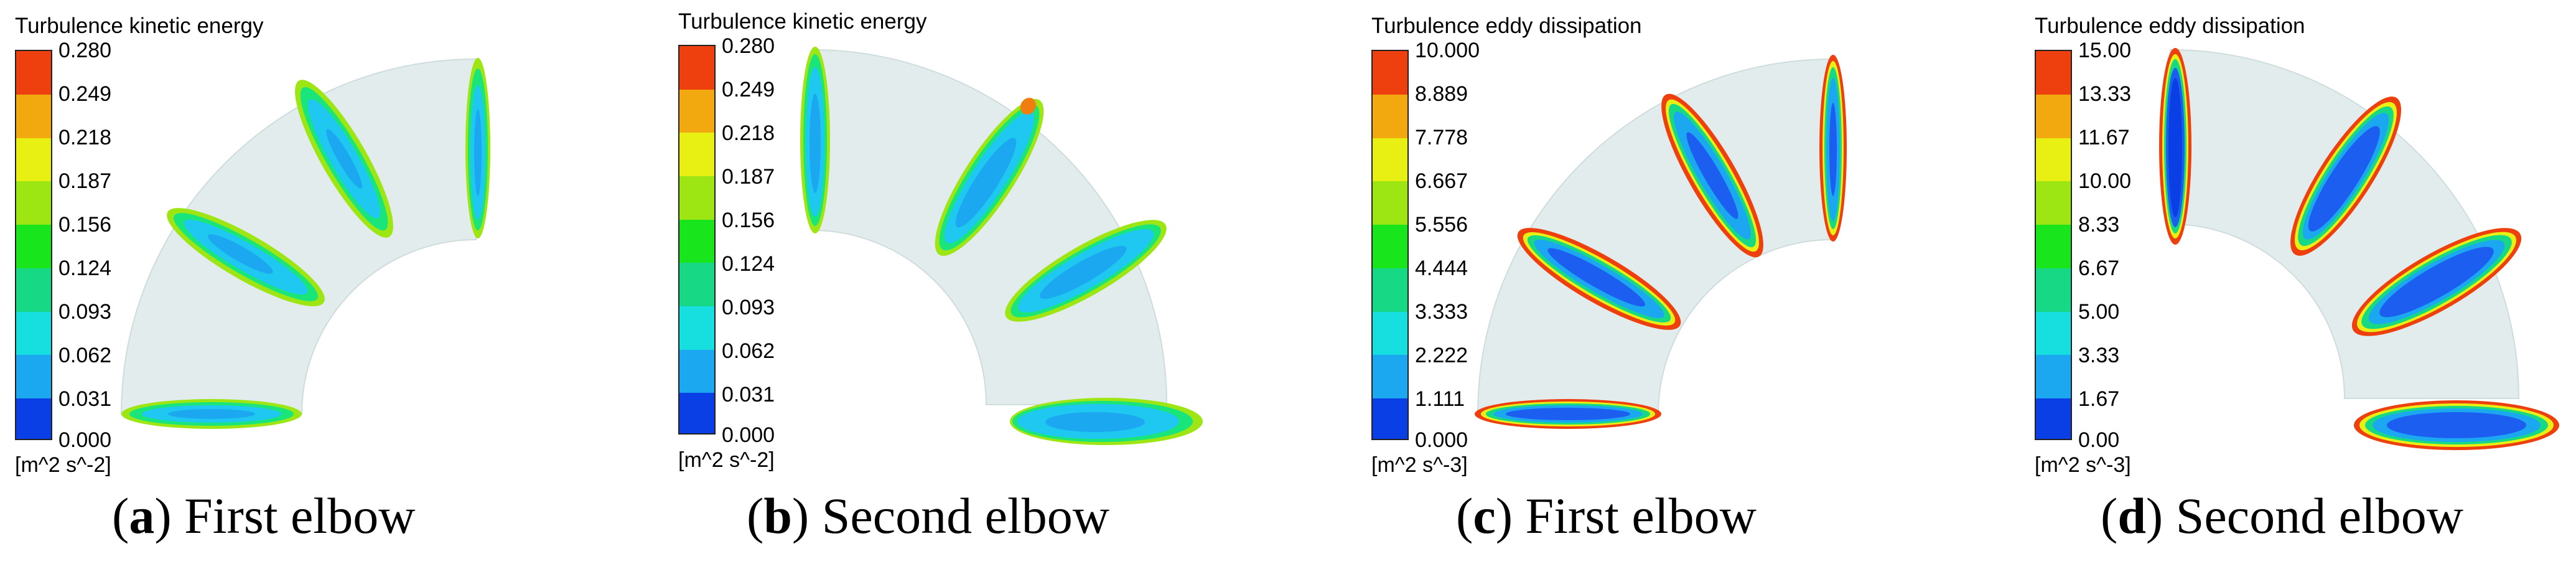  Describe the element at coordinates (2099, 268) in the screenshot. I see `legend-tick-label: 6.67` at that location.